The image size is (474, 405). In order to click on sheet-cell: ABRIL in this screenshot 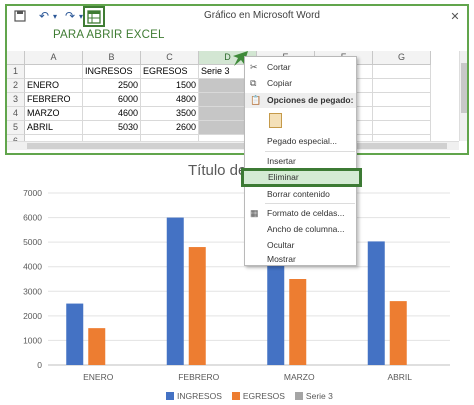, I will do `click(54, 128)`.